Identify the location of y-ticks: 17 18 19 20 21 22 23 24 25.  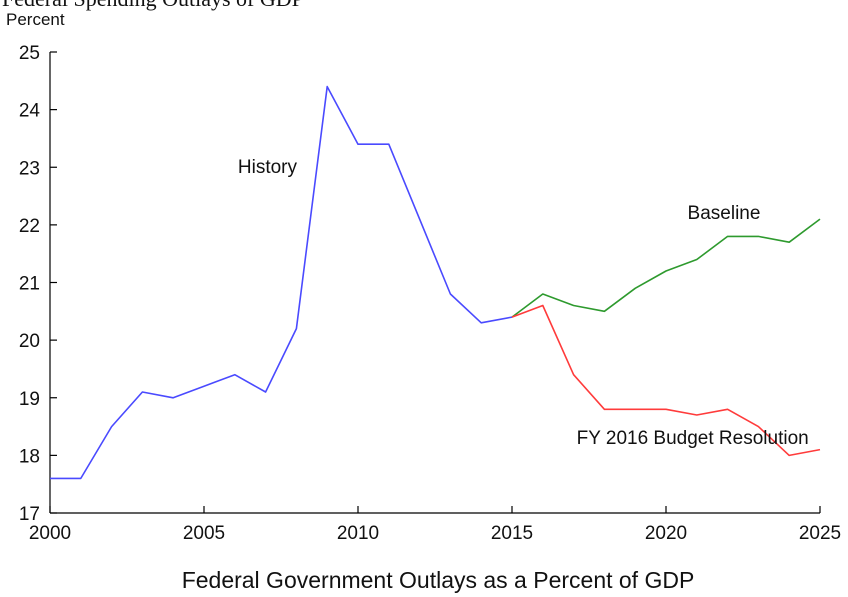
(38, 284).